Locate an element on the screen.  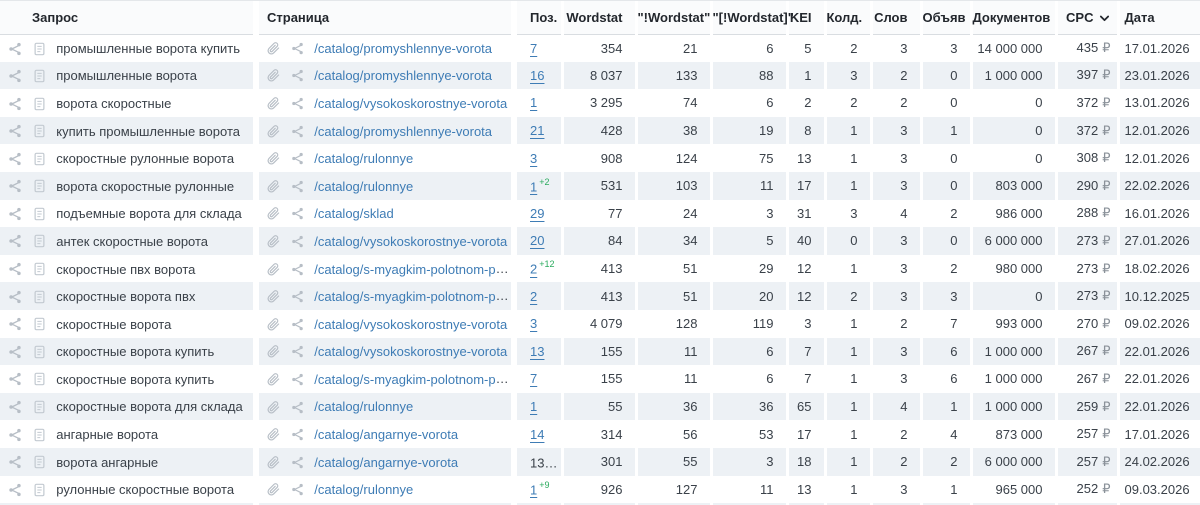
header-wordstat-bracket: "[!Wordstat]" is located at coordinates (752, 18).